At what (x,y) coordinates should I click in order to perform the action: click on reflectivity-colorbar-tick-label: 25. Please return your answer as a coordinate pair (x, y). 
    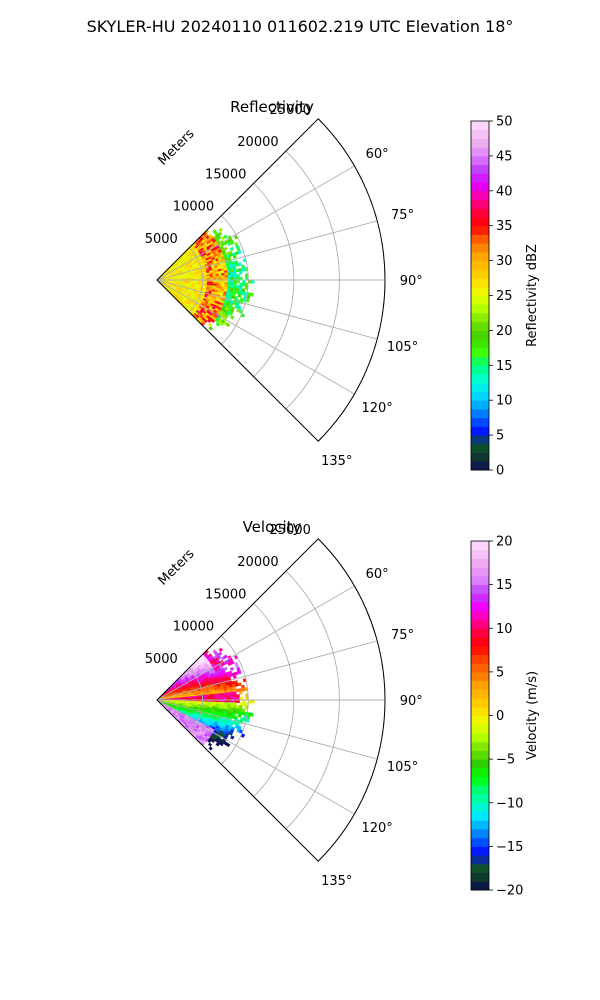
    Looking at the image, I should click on (504, 296).